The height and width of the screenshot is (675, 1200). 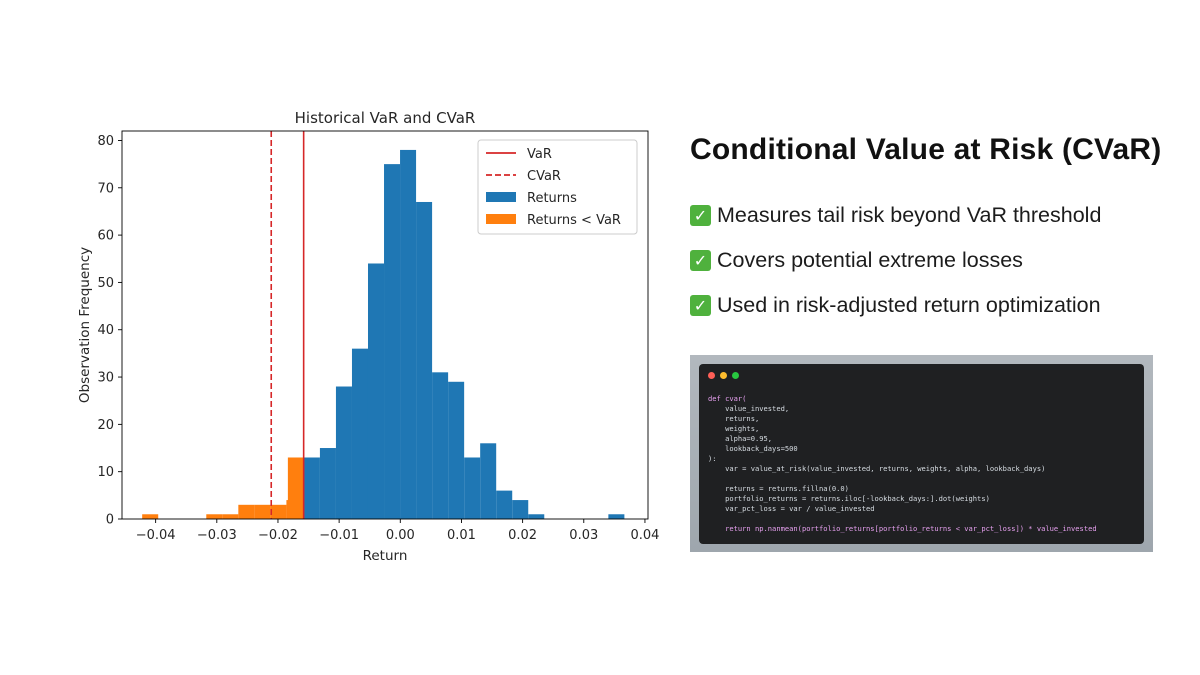 What do you see at coordinates (734, 428) in the screenshot?
I see `code-line: weights,` at bounding box center [734, 428].